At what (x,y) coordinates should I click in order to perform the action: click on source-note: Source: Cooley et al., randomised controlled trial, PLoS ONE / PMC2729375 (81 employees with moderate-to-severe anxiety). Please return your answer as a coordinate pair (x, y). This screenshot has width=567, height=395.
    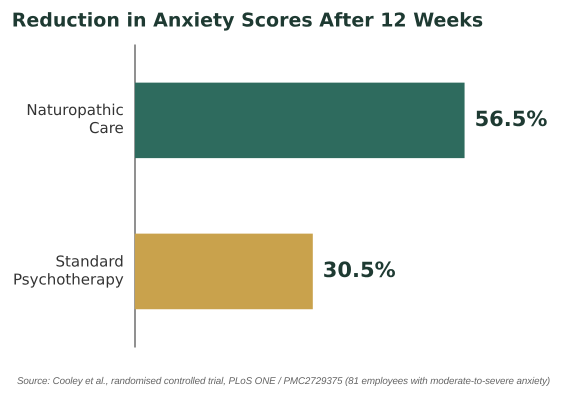
    Looking at the image, I should click on (284, 381).